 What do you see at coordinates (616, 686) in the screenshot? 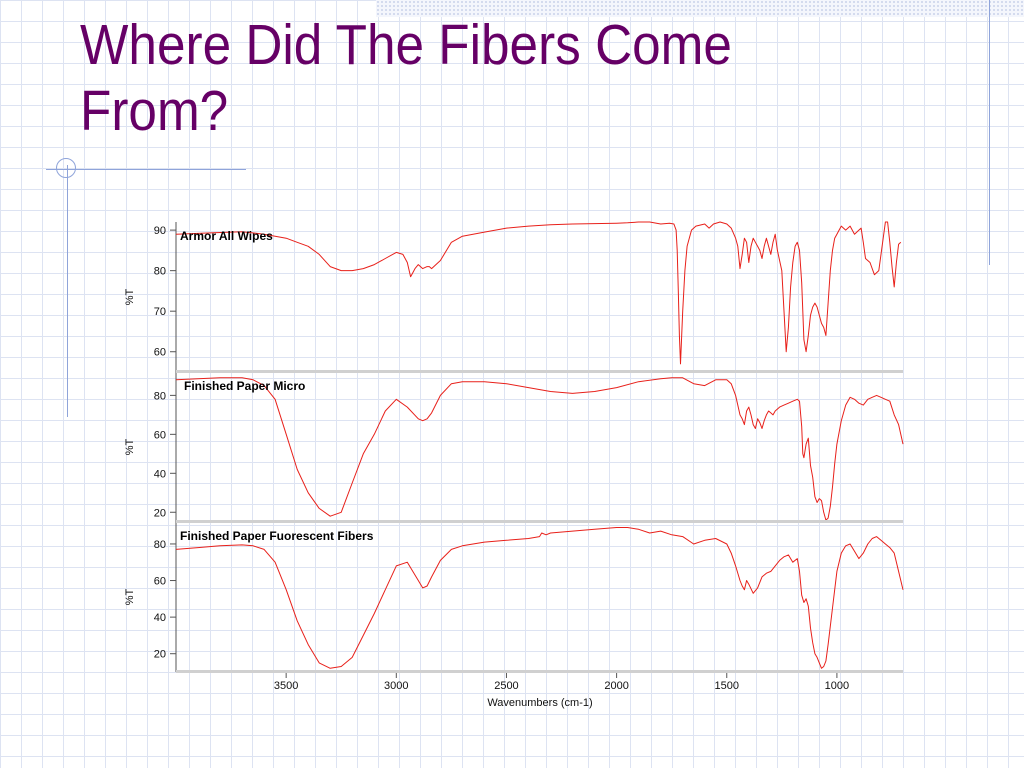
I see `x-tick-label: 2000` at bounding box center [616, 686].